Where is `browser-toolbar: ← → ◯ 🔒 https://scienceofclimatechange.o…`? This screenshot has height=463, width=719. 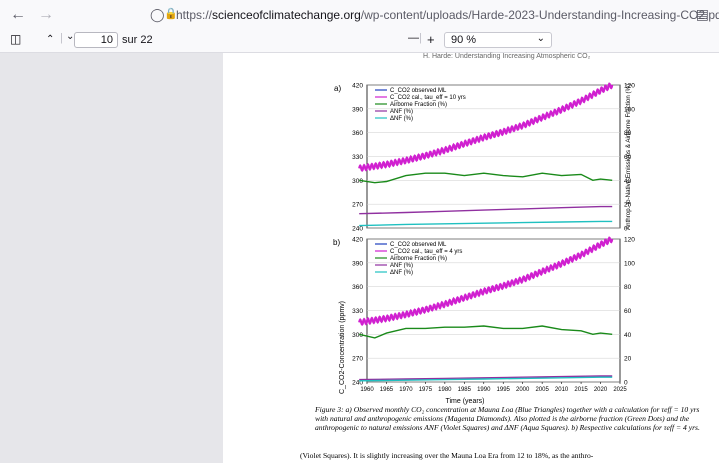
browser-toolbar: ← → ◯ 🔒 https://scienceofclimatechange.o… is located at coordinates (359, 15).